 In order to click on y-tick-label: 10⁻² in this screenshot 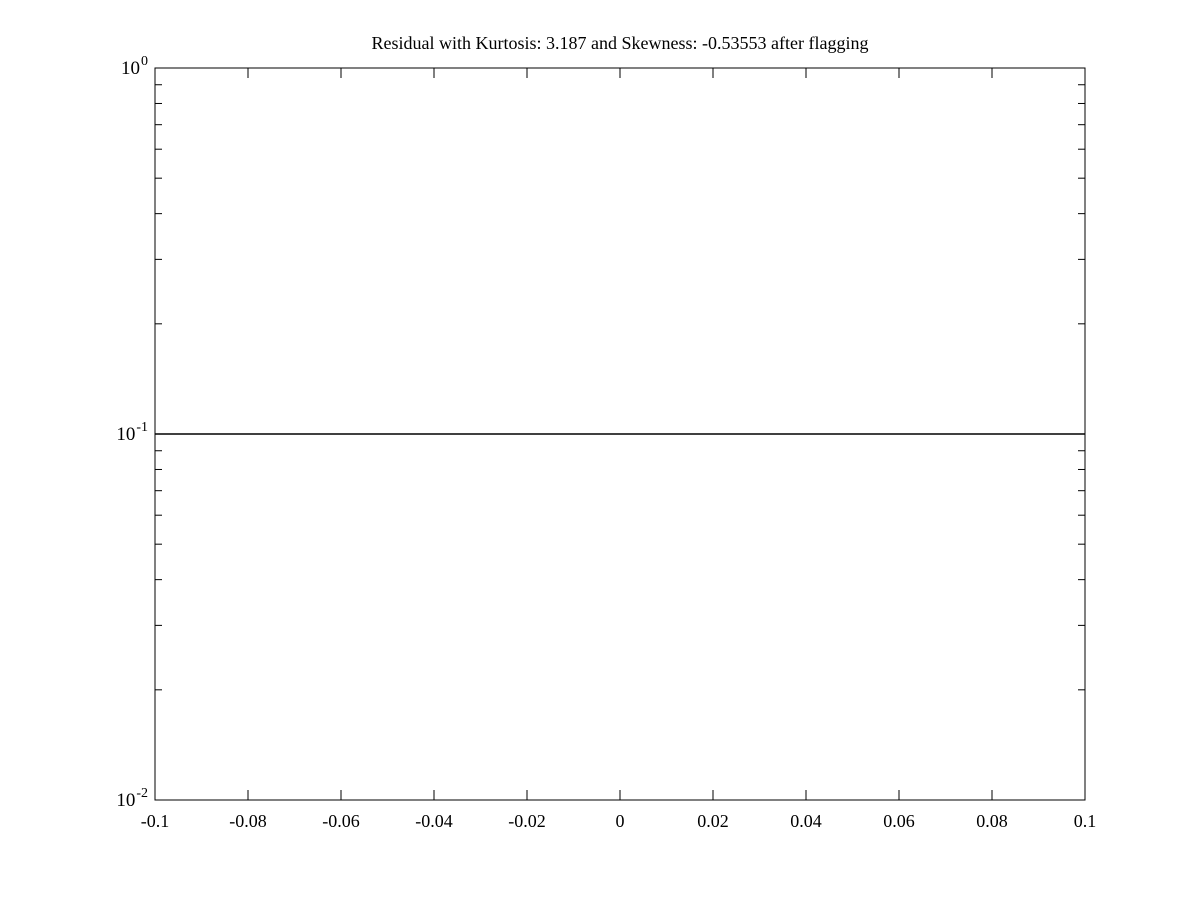, I will do `click(132, 799)`.